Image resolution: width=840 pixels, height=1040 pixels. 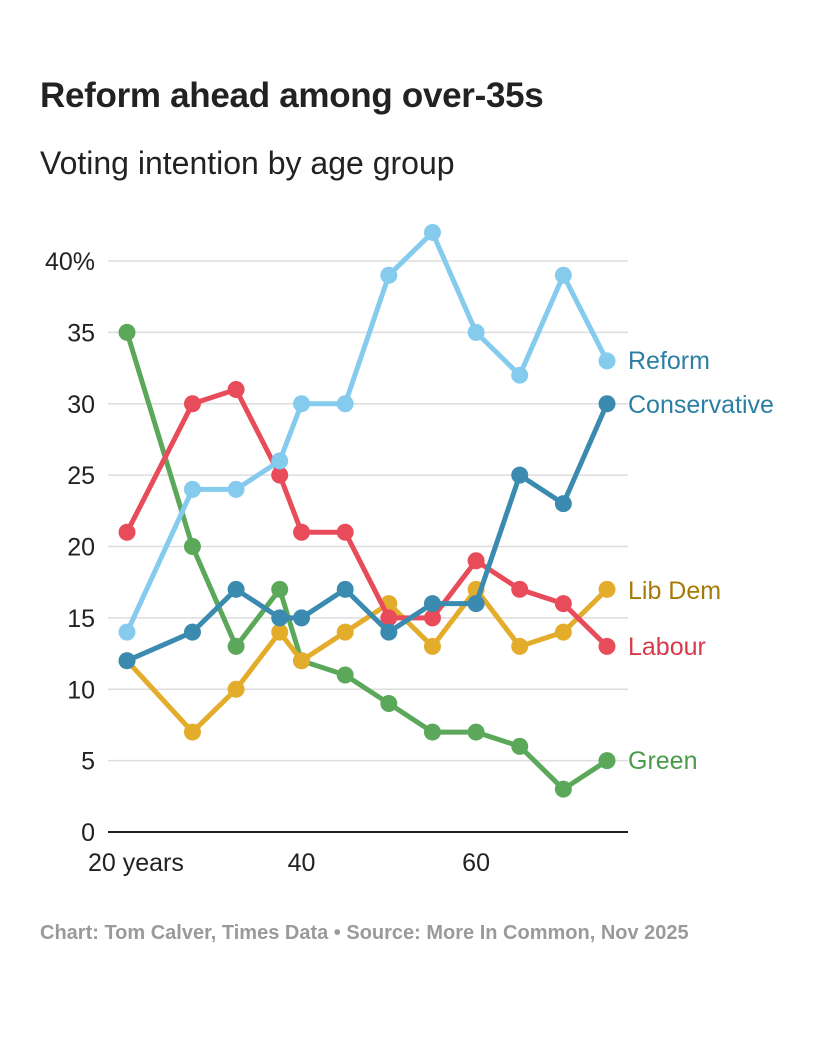 I want to click on conservative-line, so click(x=367, y=532).